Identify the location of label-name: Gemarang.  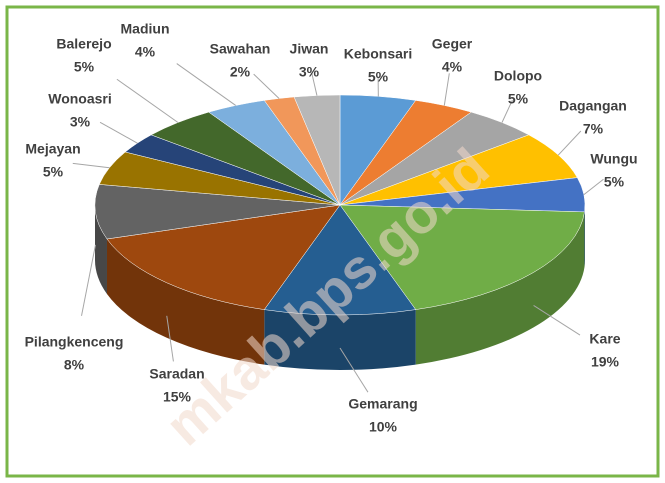
(382, 404).